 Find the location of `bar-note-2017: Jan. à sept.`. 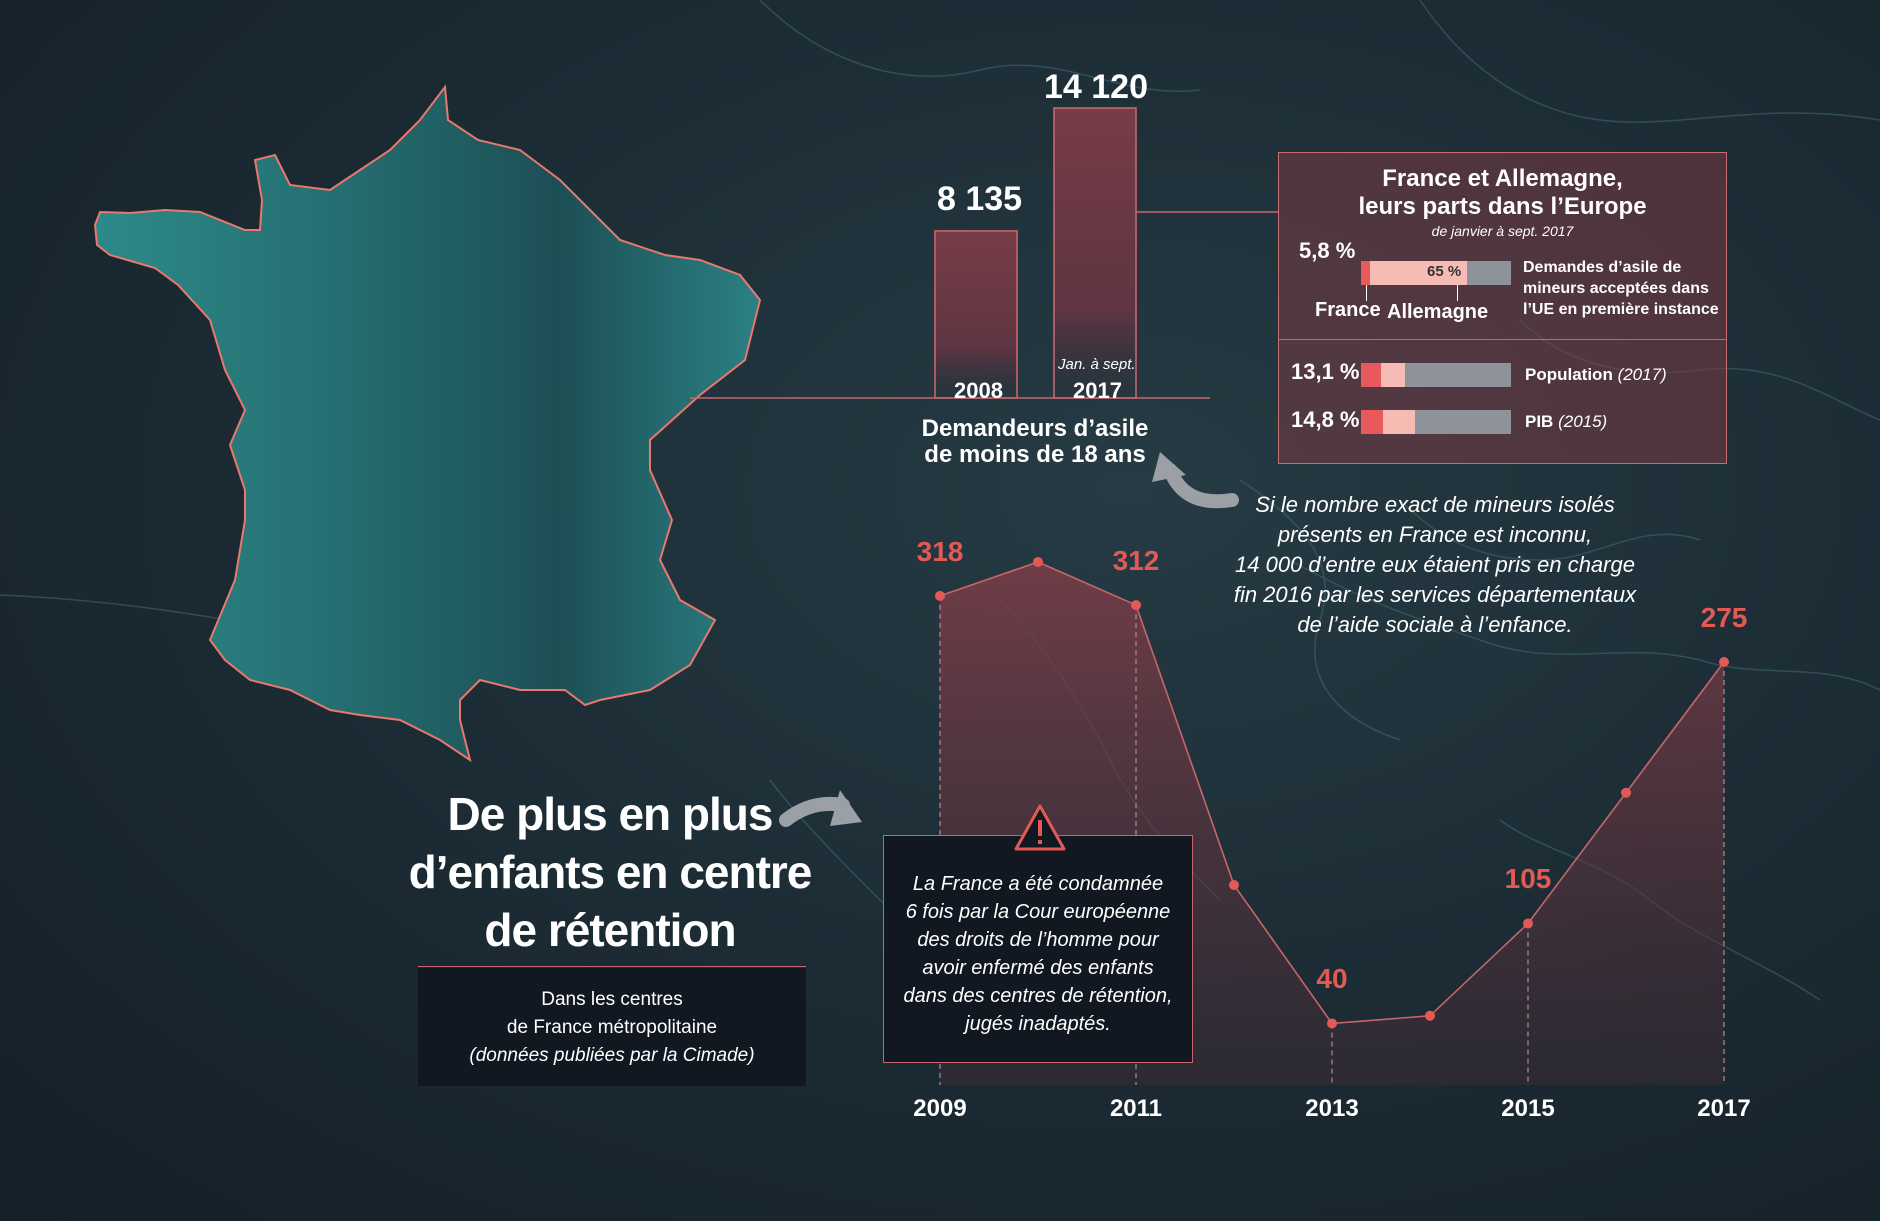

bar-note-2017: Jan. à sept. is located at coordinates (1097, 364).